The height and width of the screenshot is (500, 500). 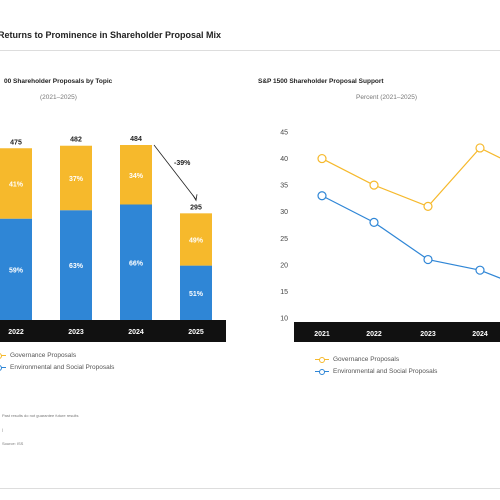 I want to click on legend-swatch-governance, so click(x=3, y=355).